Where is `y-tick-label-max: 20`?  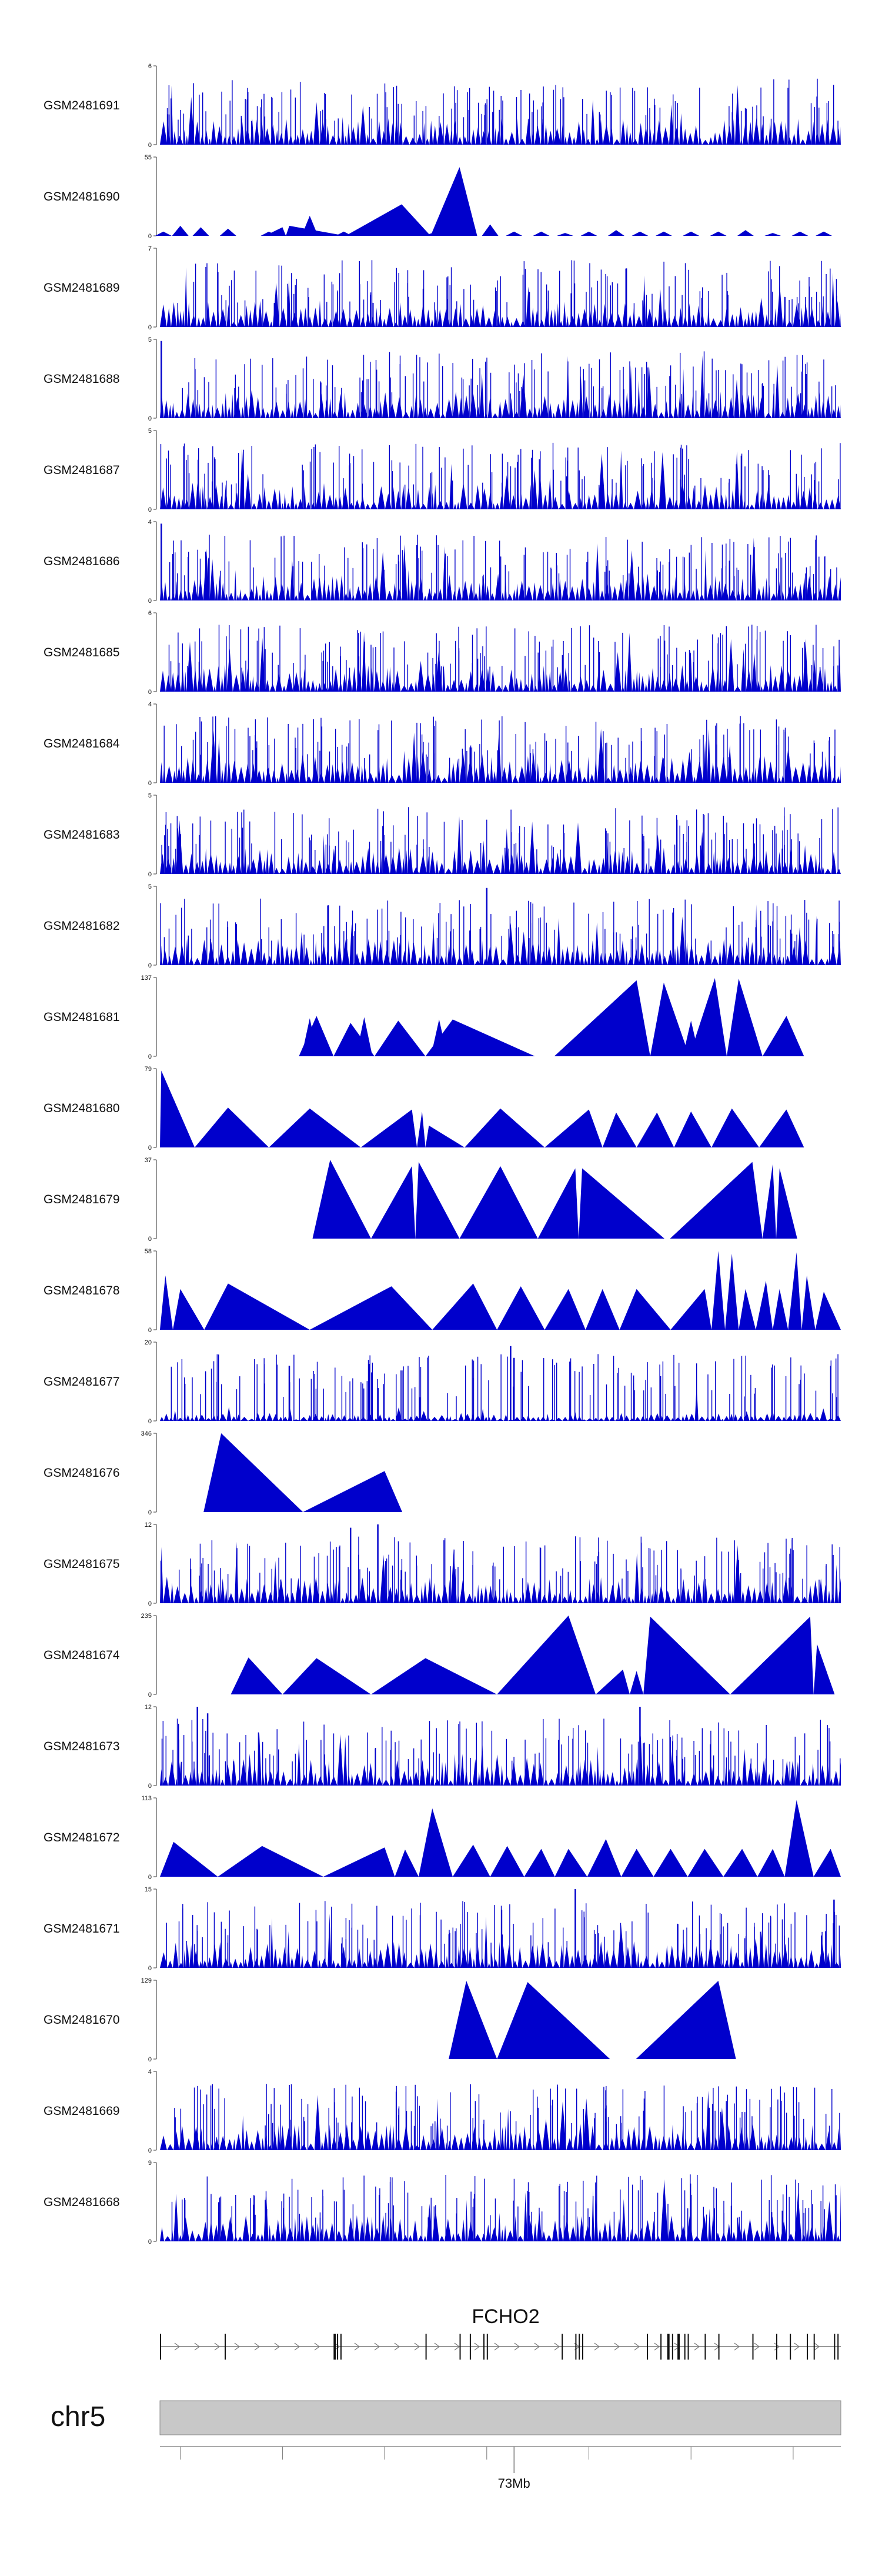
y-tick-label-max: 20 is located at coordinates (148, 1342).